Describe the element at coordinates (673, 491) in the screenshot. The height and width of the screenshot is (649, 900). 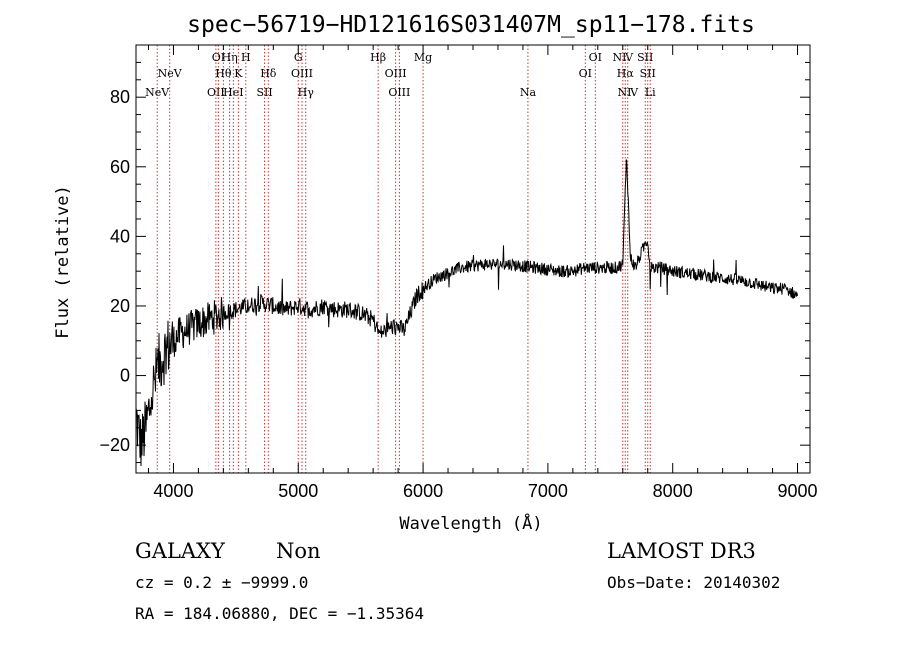
I see `x-tick-label: 8000` at that location.